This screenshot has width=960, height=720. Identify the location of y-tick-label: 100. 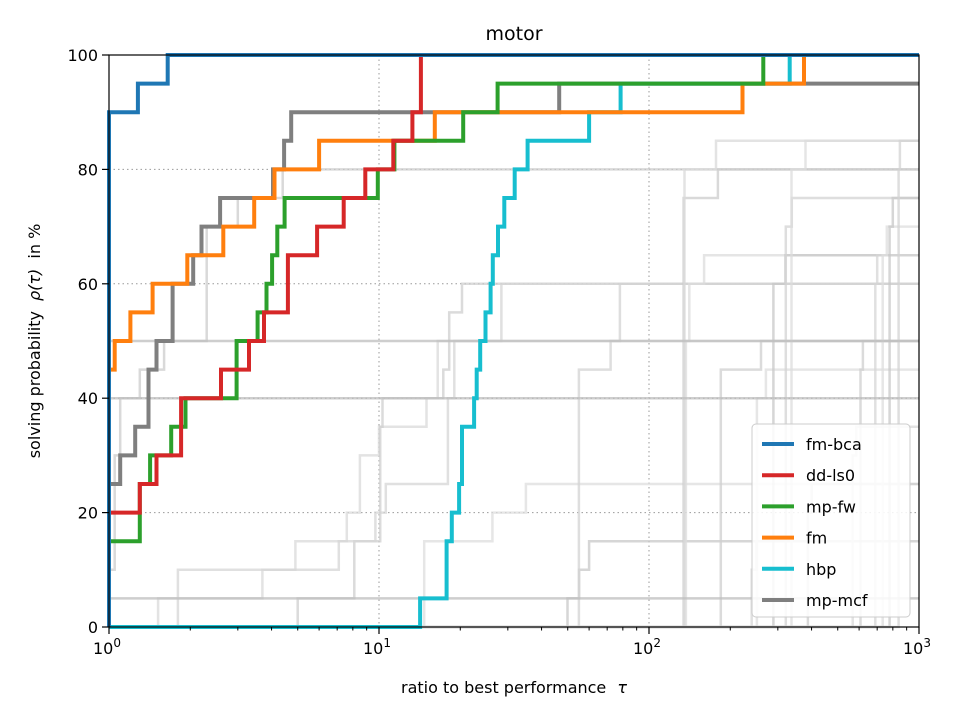
(82, 55).